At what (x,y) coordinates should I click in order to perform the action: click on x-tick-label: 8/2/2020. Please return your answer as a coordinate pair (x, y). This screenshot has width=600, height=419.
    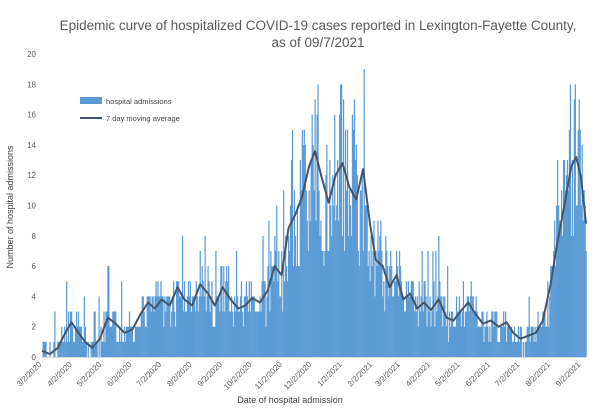
    Looking at the image, I should click on (179, 374).